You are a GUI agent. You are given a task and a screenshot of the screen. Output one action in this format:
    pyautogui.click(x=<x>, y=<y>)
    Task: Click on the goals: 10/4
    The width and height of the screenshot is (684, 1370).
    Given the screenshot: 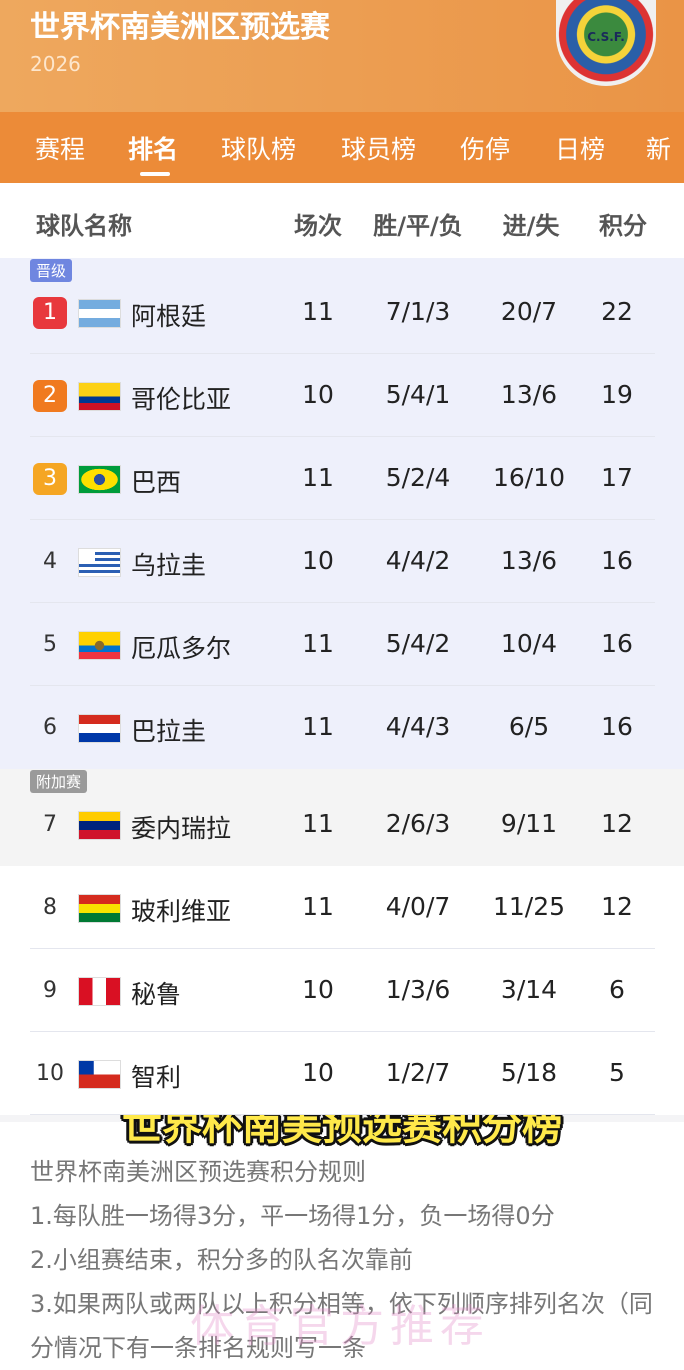 What is the action you would take?
    pyautogui.click(x=529, y=643)
    